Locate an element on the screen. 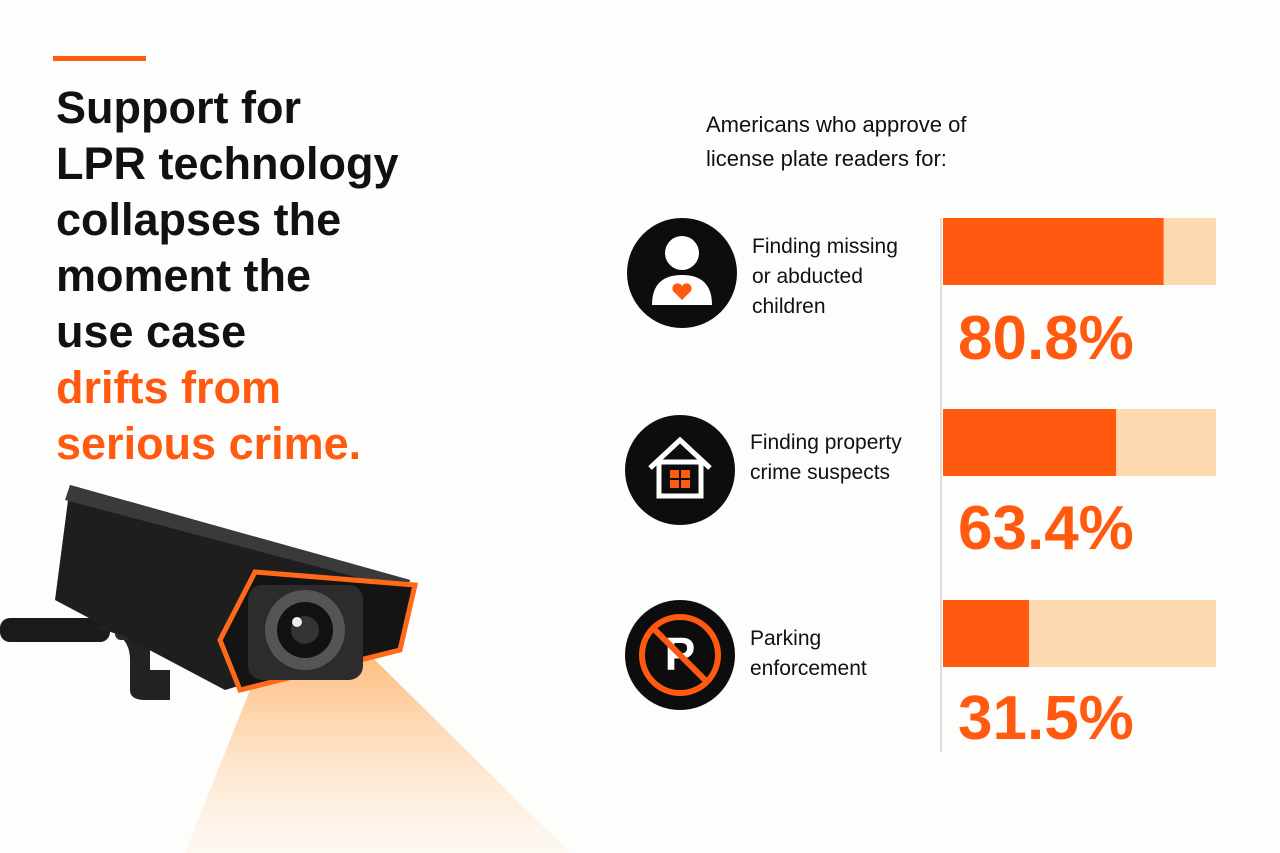 This screenshot has width=1280, height=853. light-cone is located at coordinates (377, 751).